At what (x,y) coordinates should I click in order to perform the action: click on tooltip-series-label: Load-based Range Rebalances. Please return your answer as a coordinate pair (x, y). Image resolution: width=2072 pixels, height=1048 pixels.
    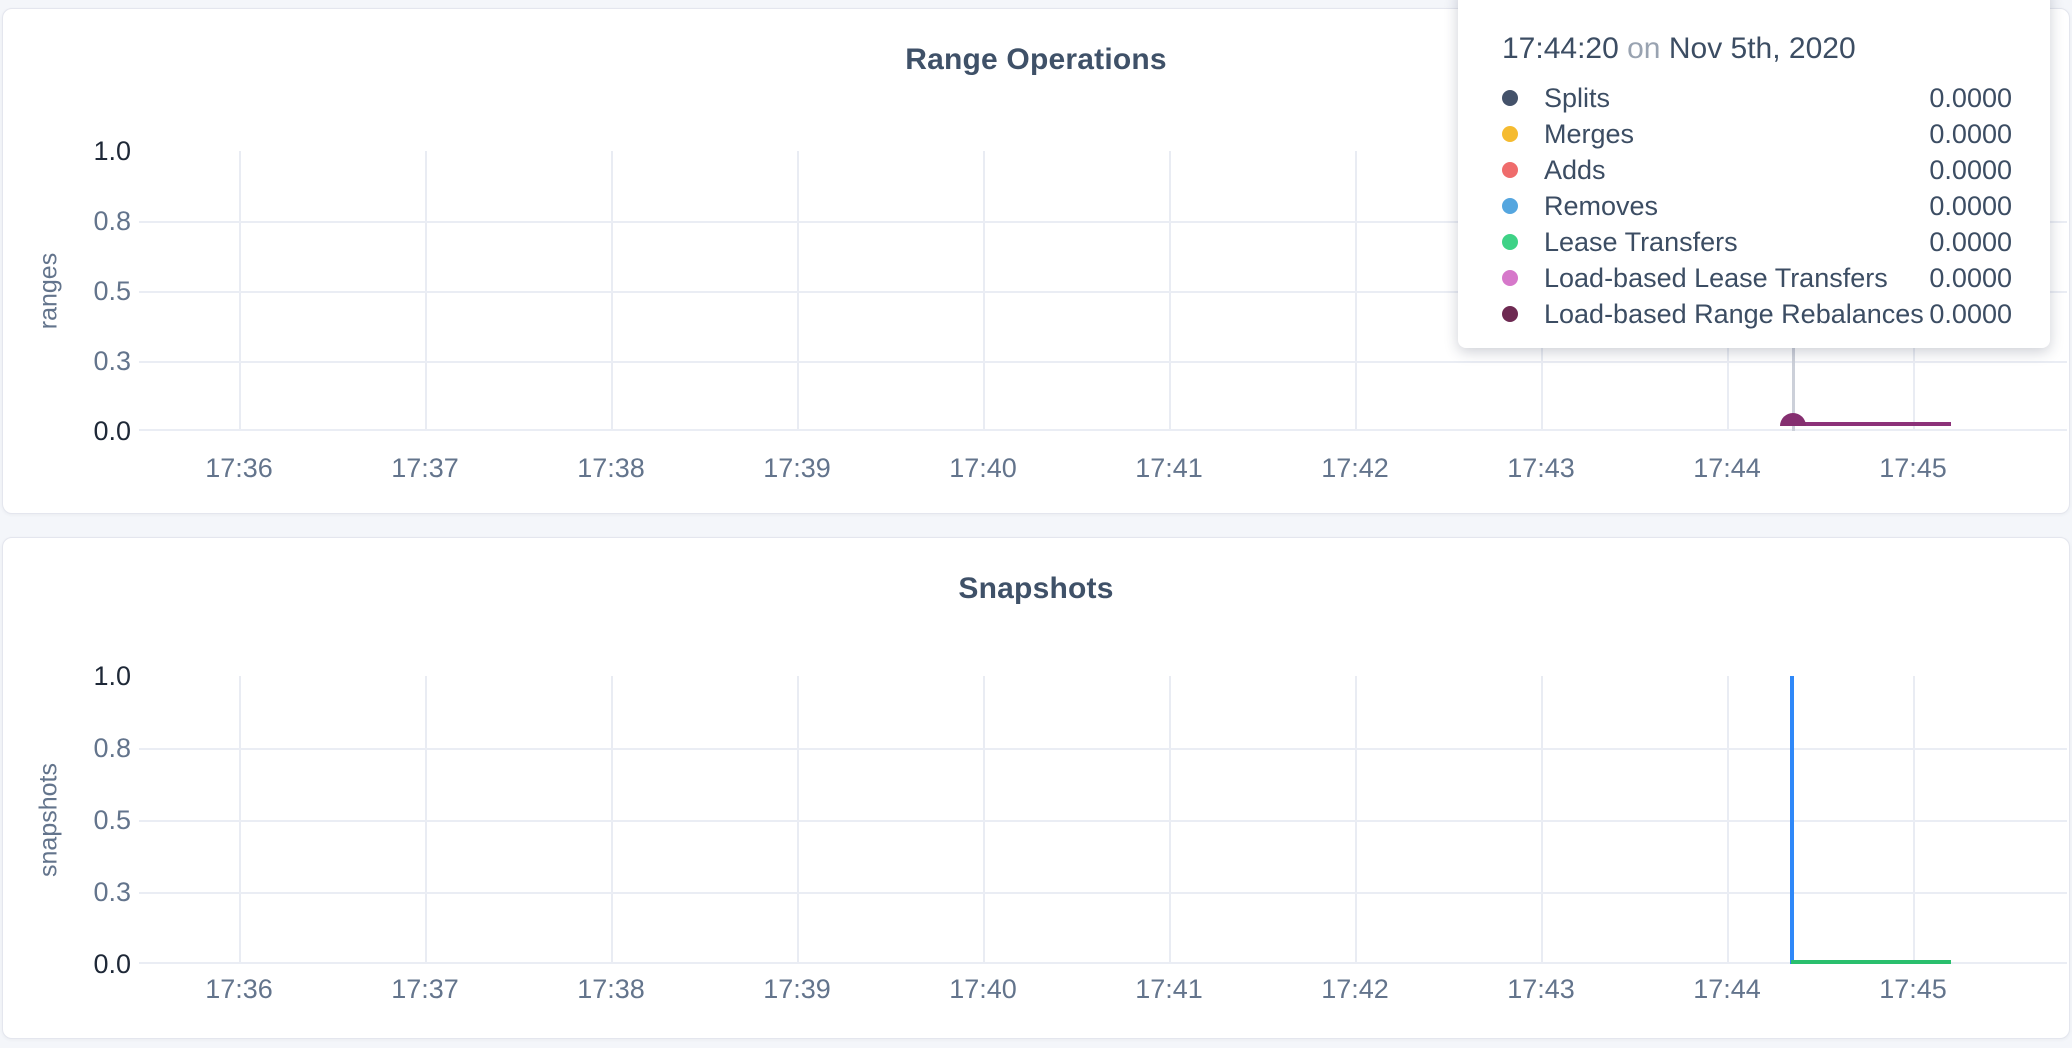
    Looking at the image, I should click on (1734, 313).